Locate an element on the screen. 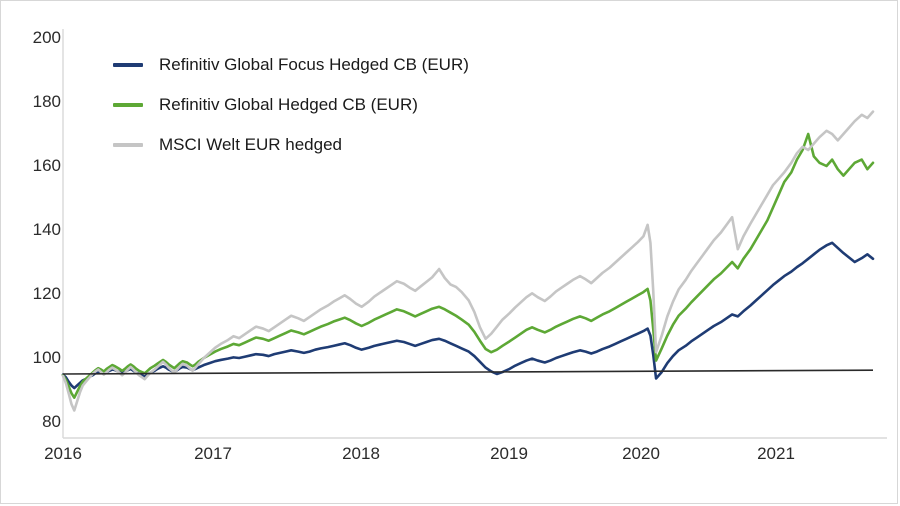 Image resolution: width=900 pixels, height=506 pixels. x-tick-2021: 2021 is located at coordinates (776, 453).